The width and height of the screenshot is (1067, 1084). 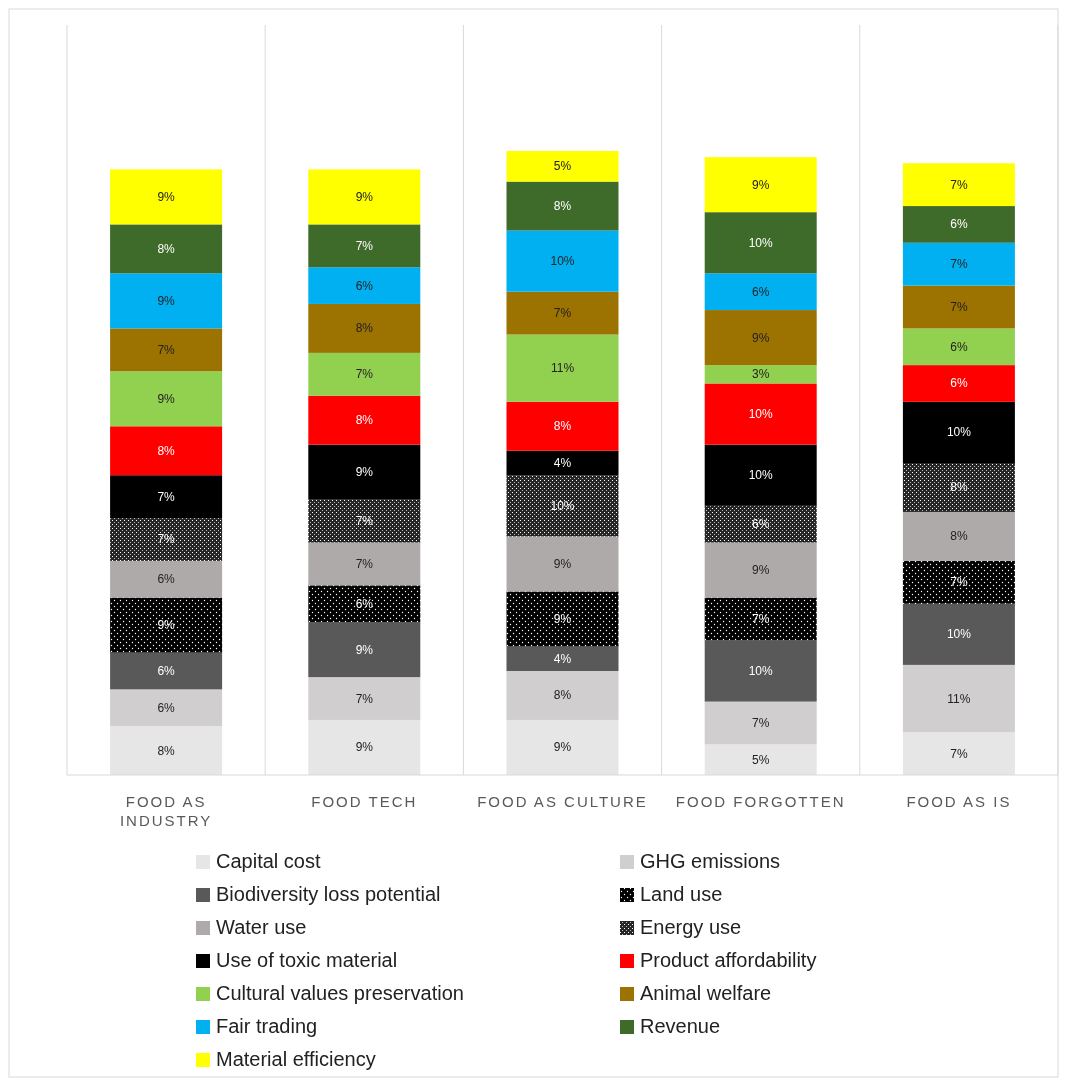 I want to click on legend-label: Capital cost, so click(x=268, y=861).